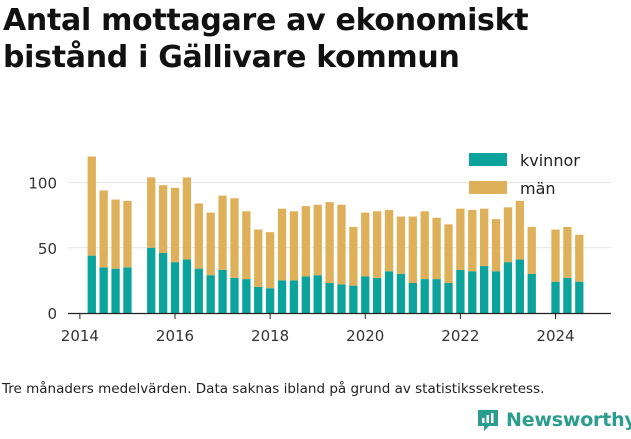  I want to click on x-tick-label: 2020, so click(365, 336).